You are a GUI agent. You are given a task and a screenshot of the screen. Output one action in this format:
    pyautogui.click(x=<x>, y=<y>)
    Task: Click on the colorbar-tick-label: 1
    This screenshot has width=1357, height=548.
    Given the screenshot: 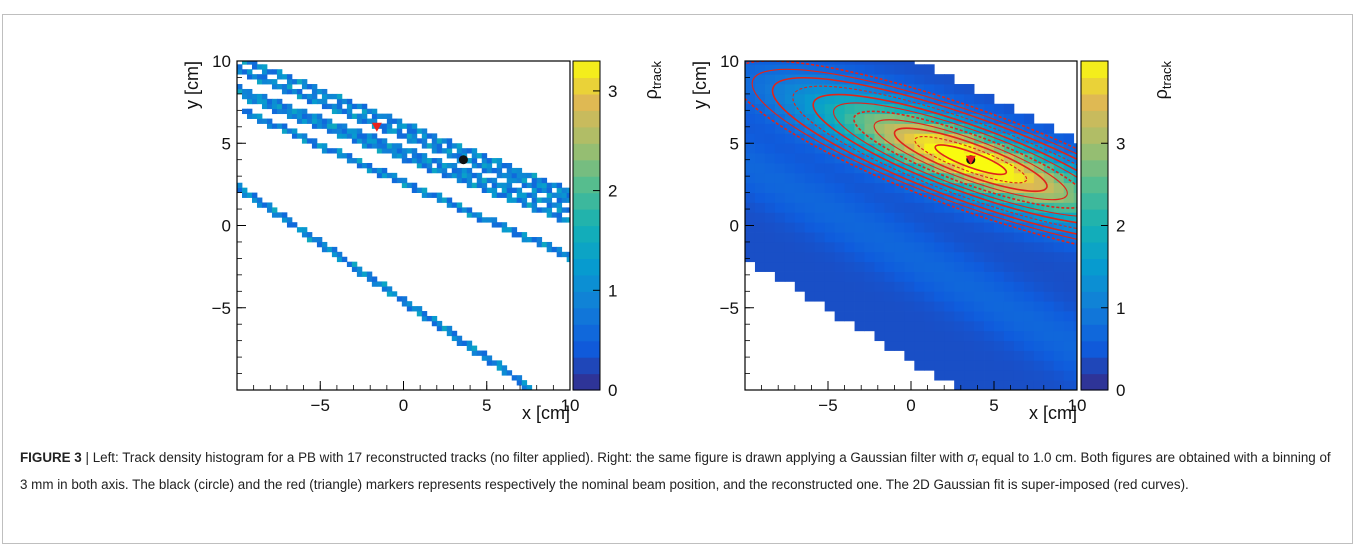 What is the action you would take?
    pyautogui.click(x=612, y=290)
    